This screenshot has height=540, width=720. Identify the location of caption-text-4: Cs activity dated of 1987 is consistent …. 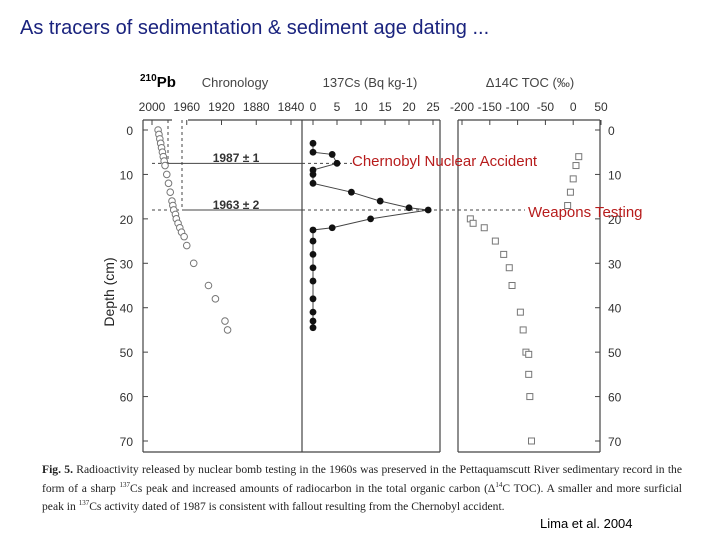
(297, 506).